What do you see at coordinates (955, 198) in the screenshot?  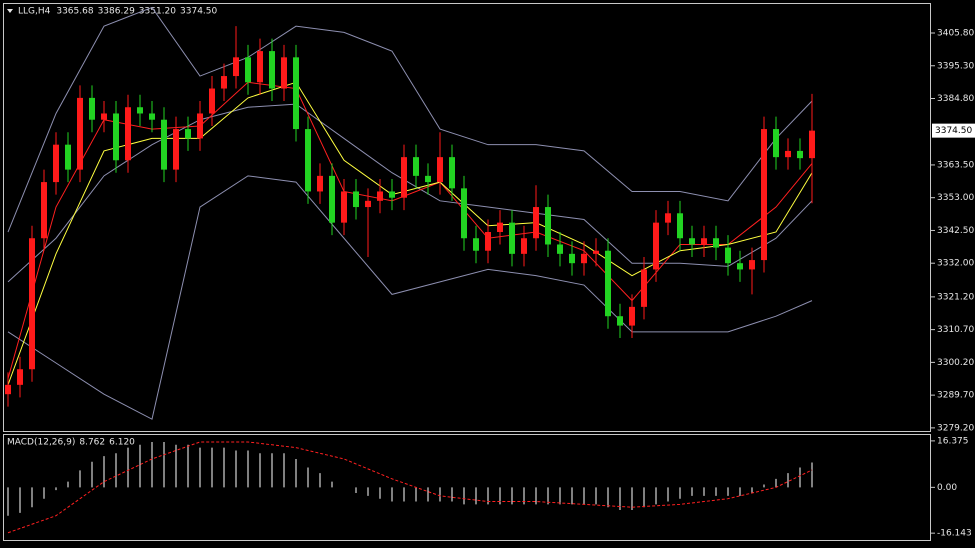 I see `y-tick-label: 3353.00` at bounding box center [955, 198].